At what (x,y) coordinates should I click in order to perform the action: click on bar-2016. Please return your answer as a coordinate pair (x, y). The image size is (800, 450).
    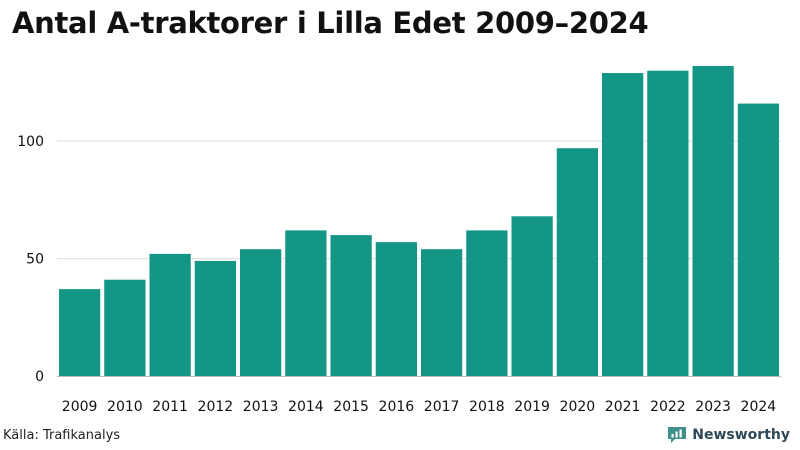
    Looking at the image, I should click on (396, 309).